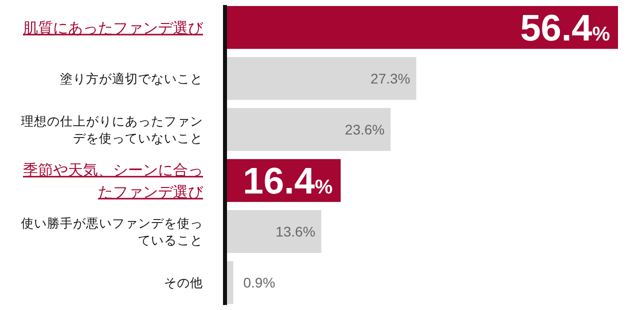 This screenshot has height=310, width=640. I want to click on data-label: 27.3%, so click(390, 78).